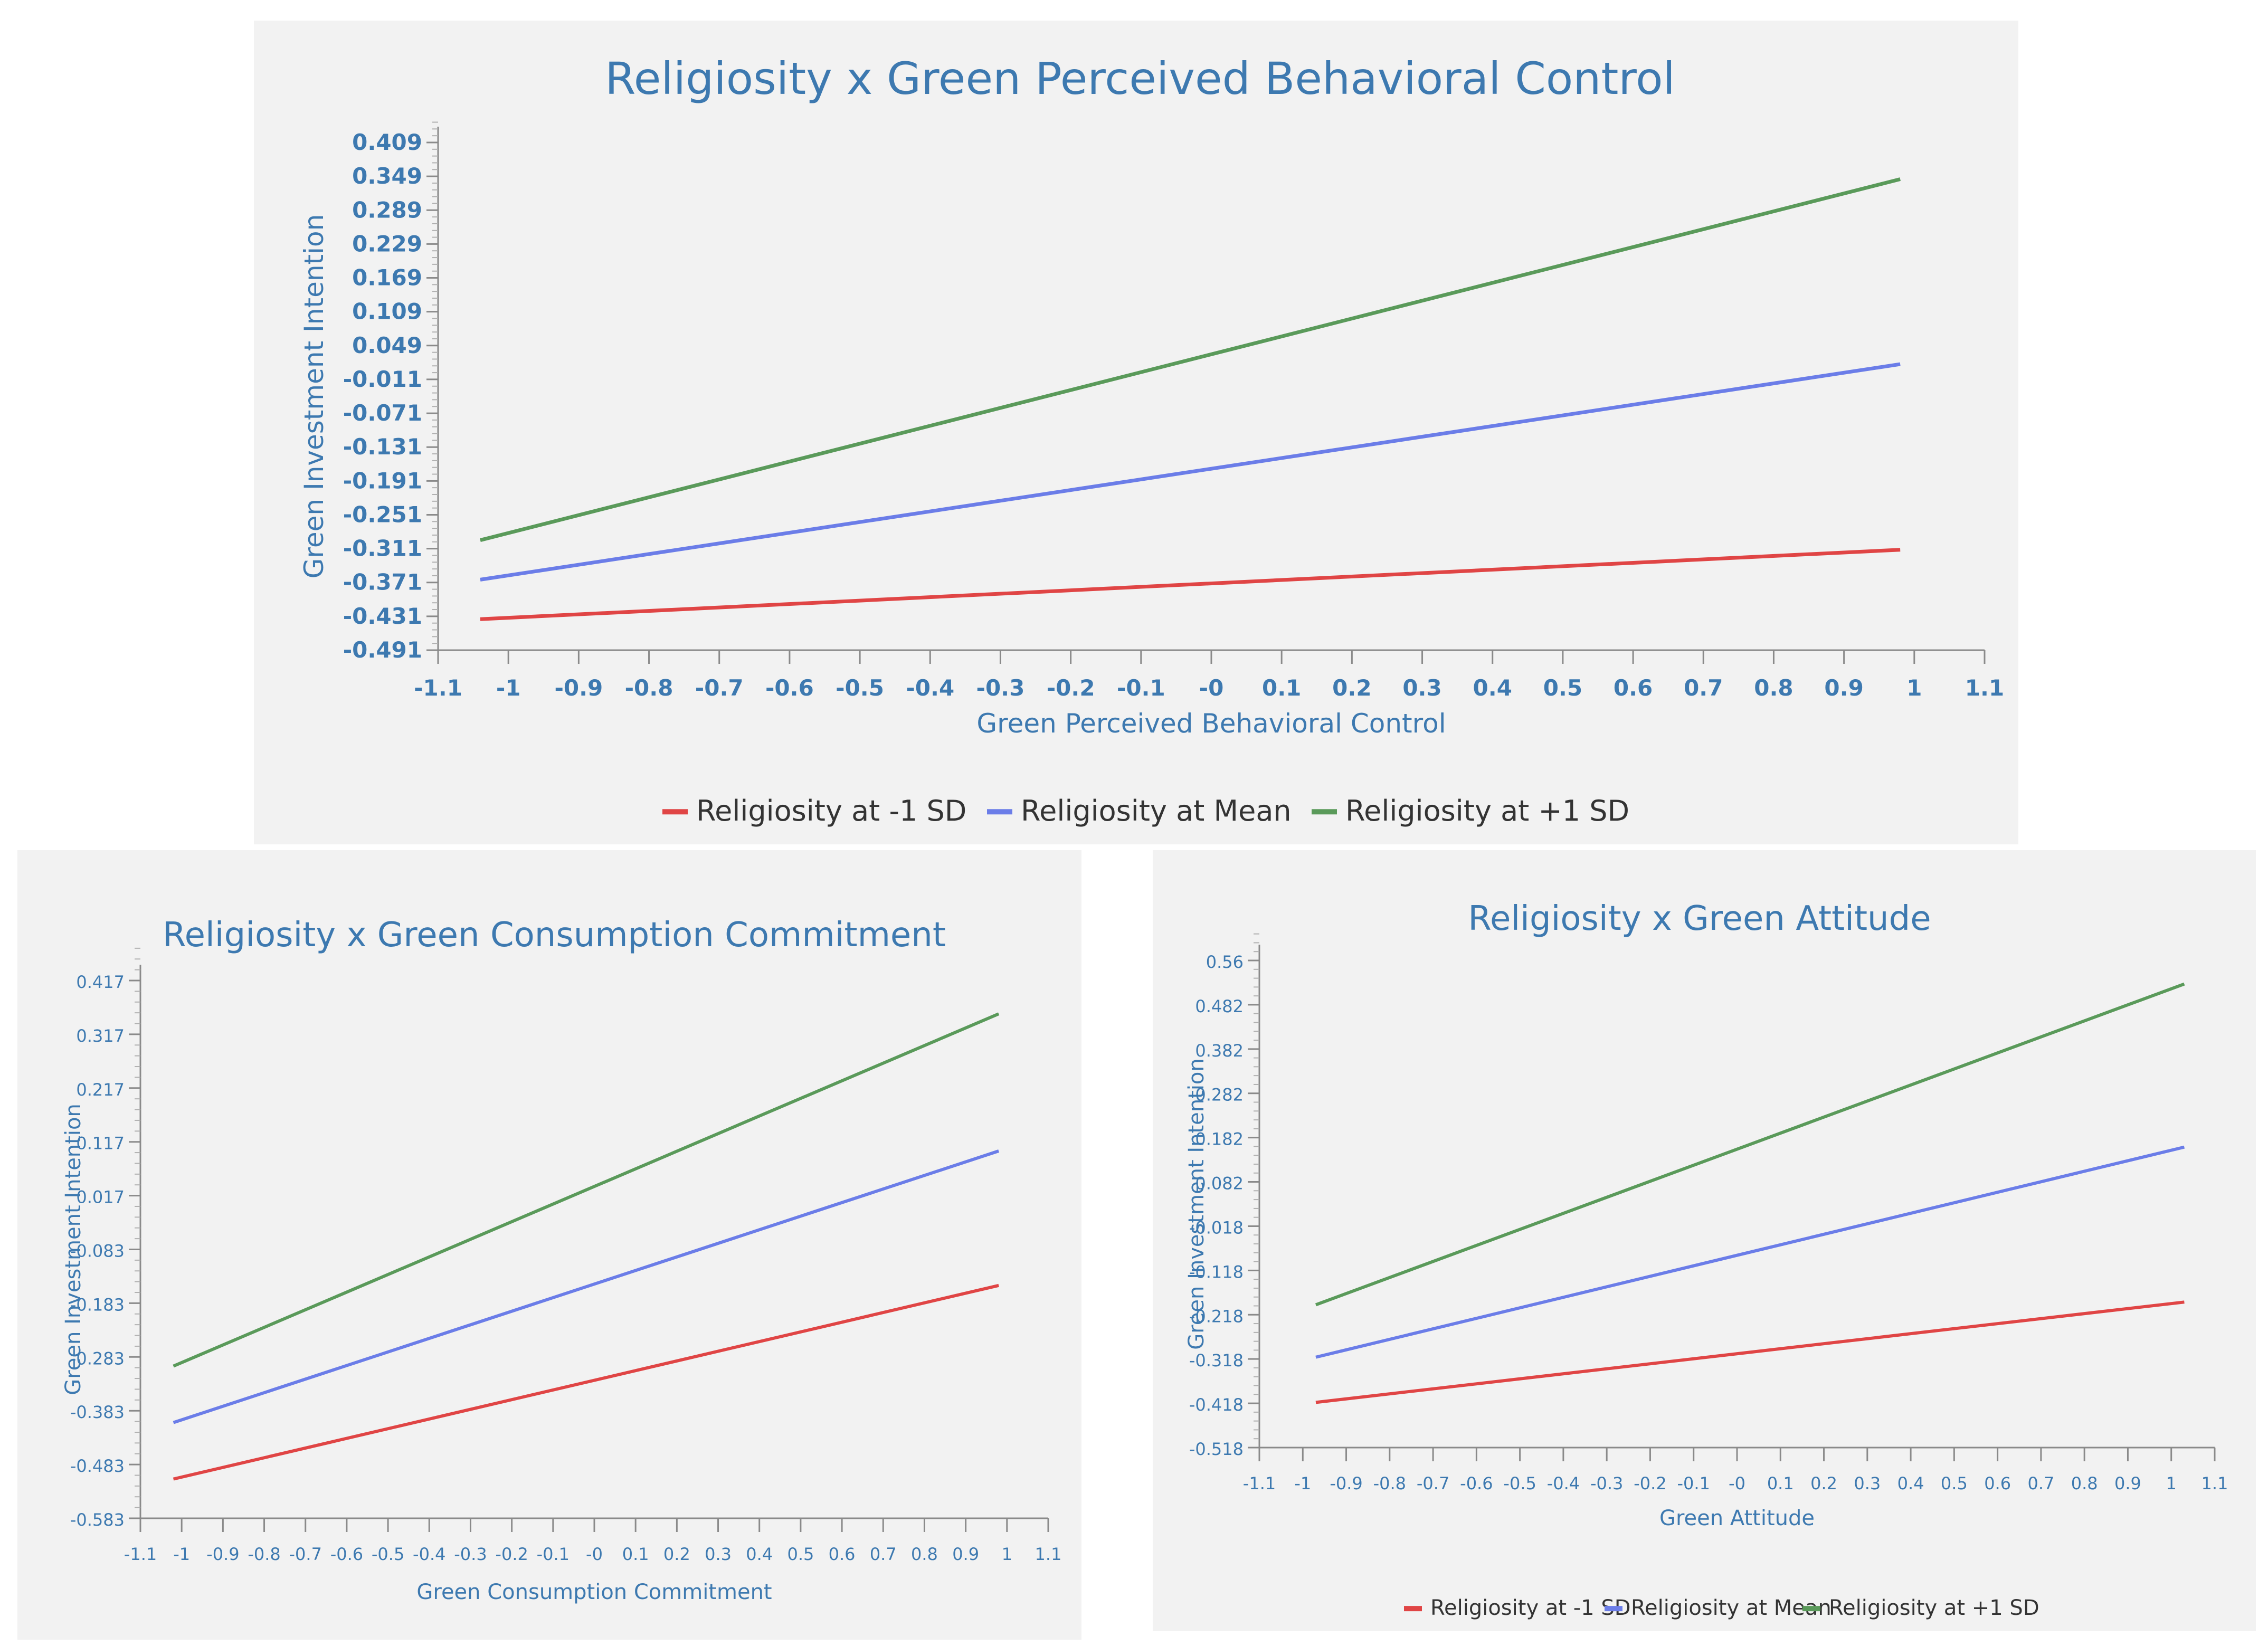  I want to click on y-tick-label: -0.418, so click(1216, 1405).